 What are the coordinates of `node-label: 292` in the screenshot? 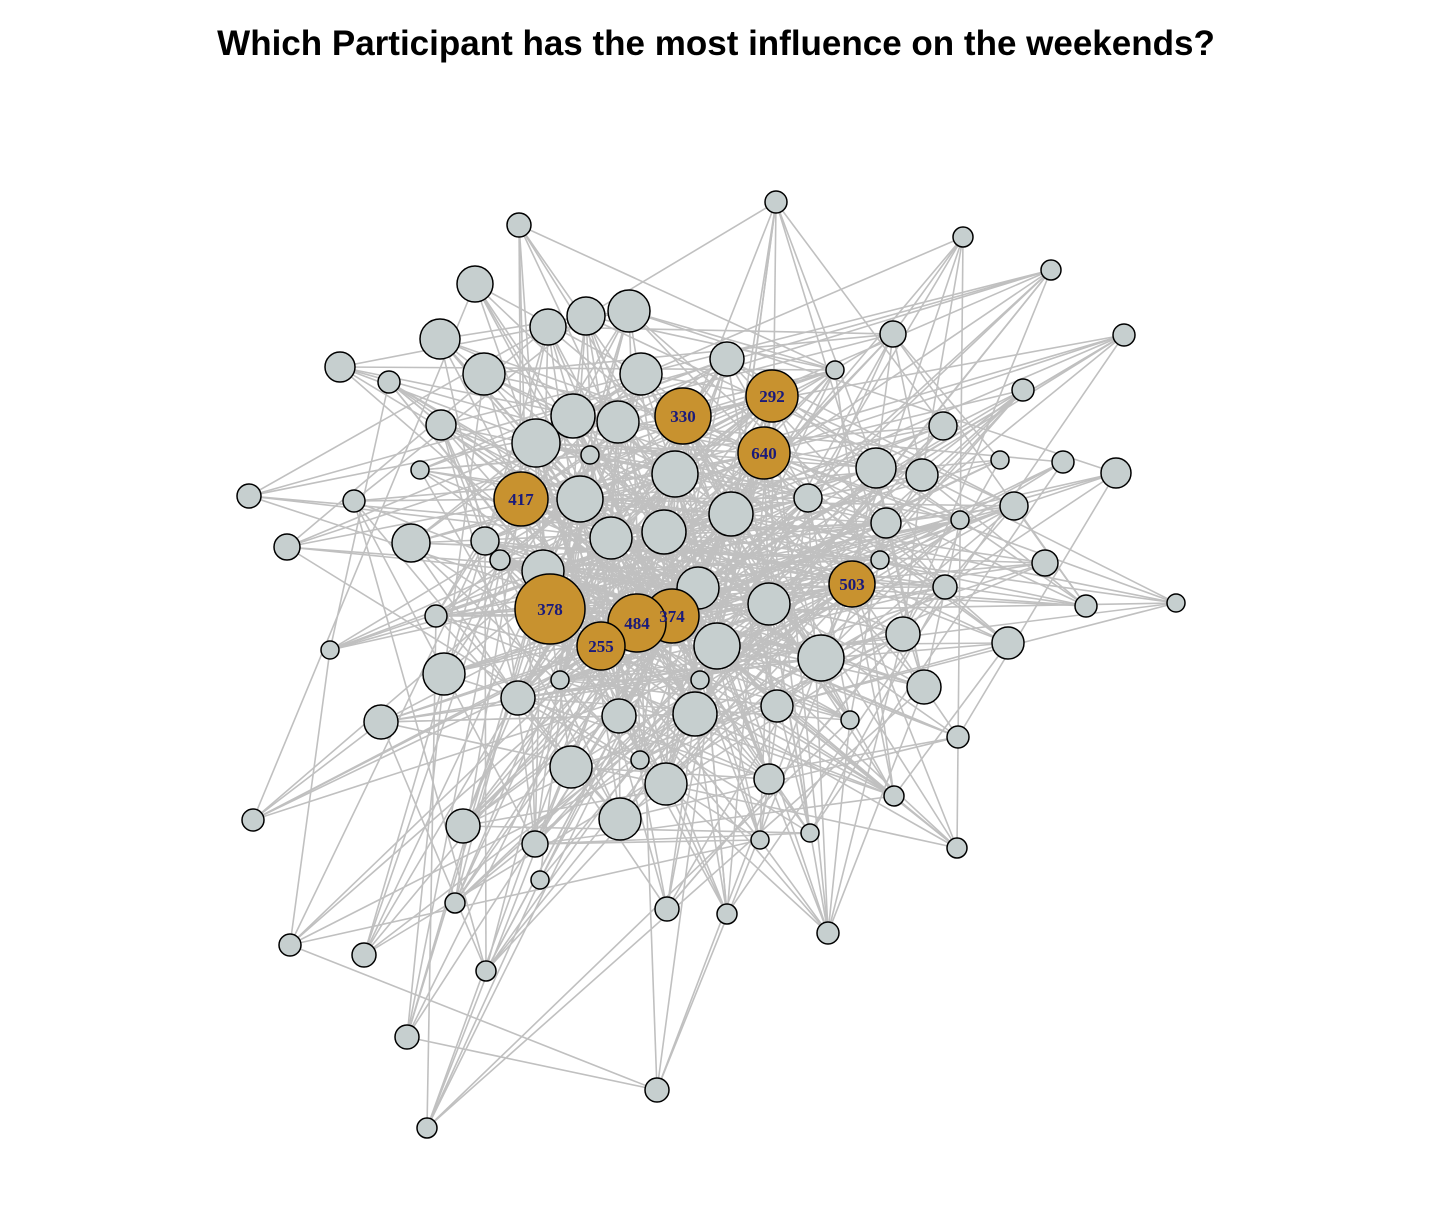 It's located at (772, 396).